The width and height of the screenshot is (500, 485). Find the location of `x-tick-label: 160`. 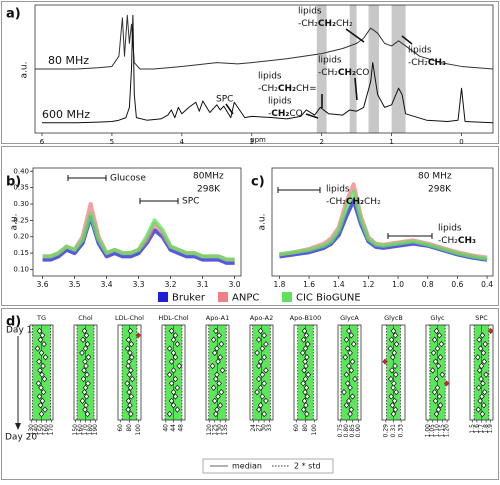

x-tick-label: 160 is located at coordinates (46, 430).